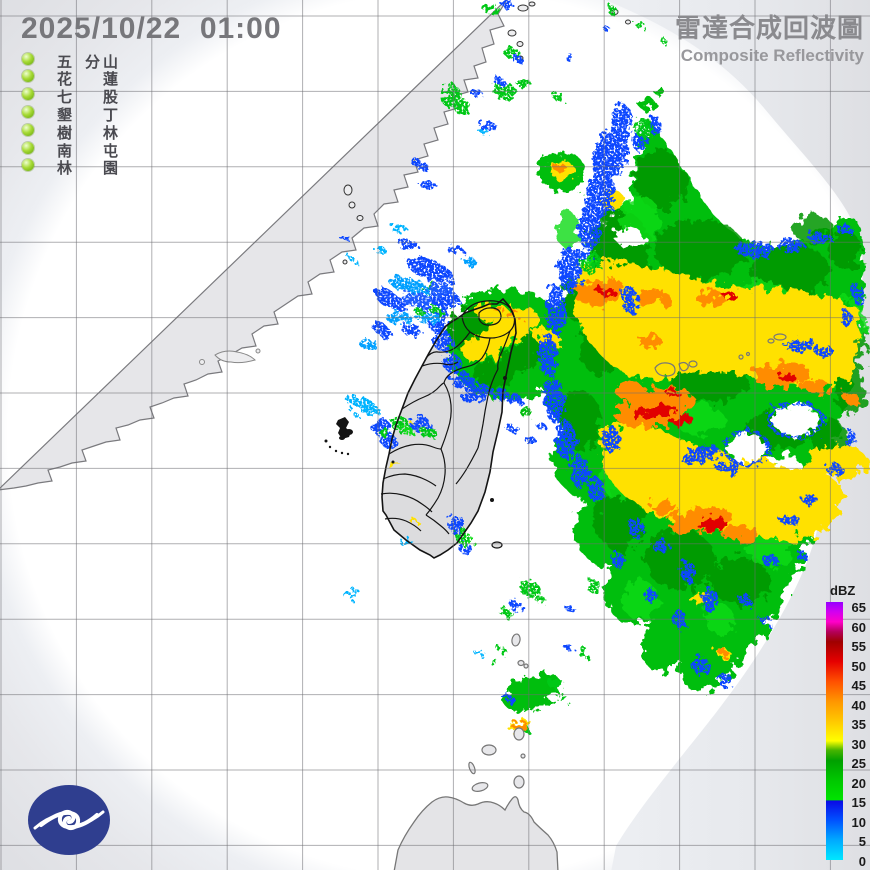 The height and width of the screenshot is (870, 870). Describe the element at coordinates (64, 115) in the screenshot. I see `station-name-char: 墾` at that location.